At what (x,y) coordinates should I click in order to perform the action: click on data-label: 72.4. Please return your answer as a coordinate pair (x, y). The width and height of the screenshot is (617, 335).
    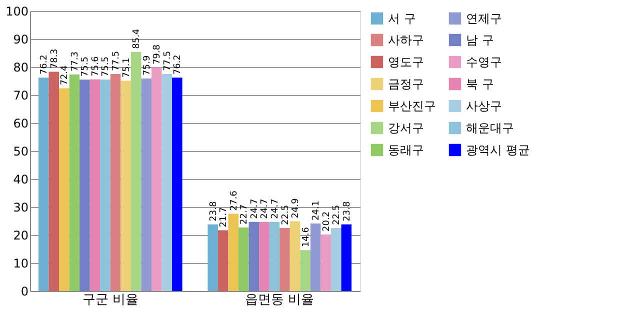
    Looking at the image, I should click on (65, 75).